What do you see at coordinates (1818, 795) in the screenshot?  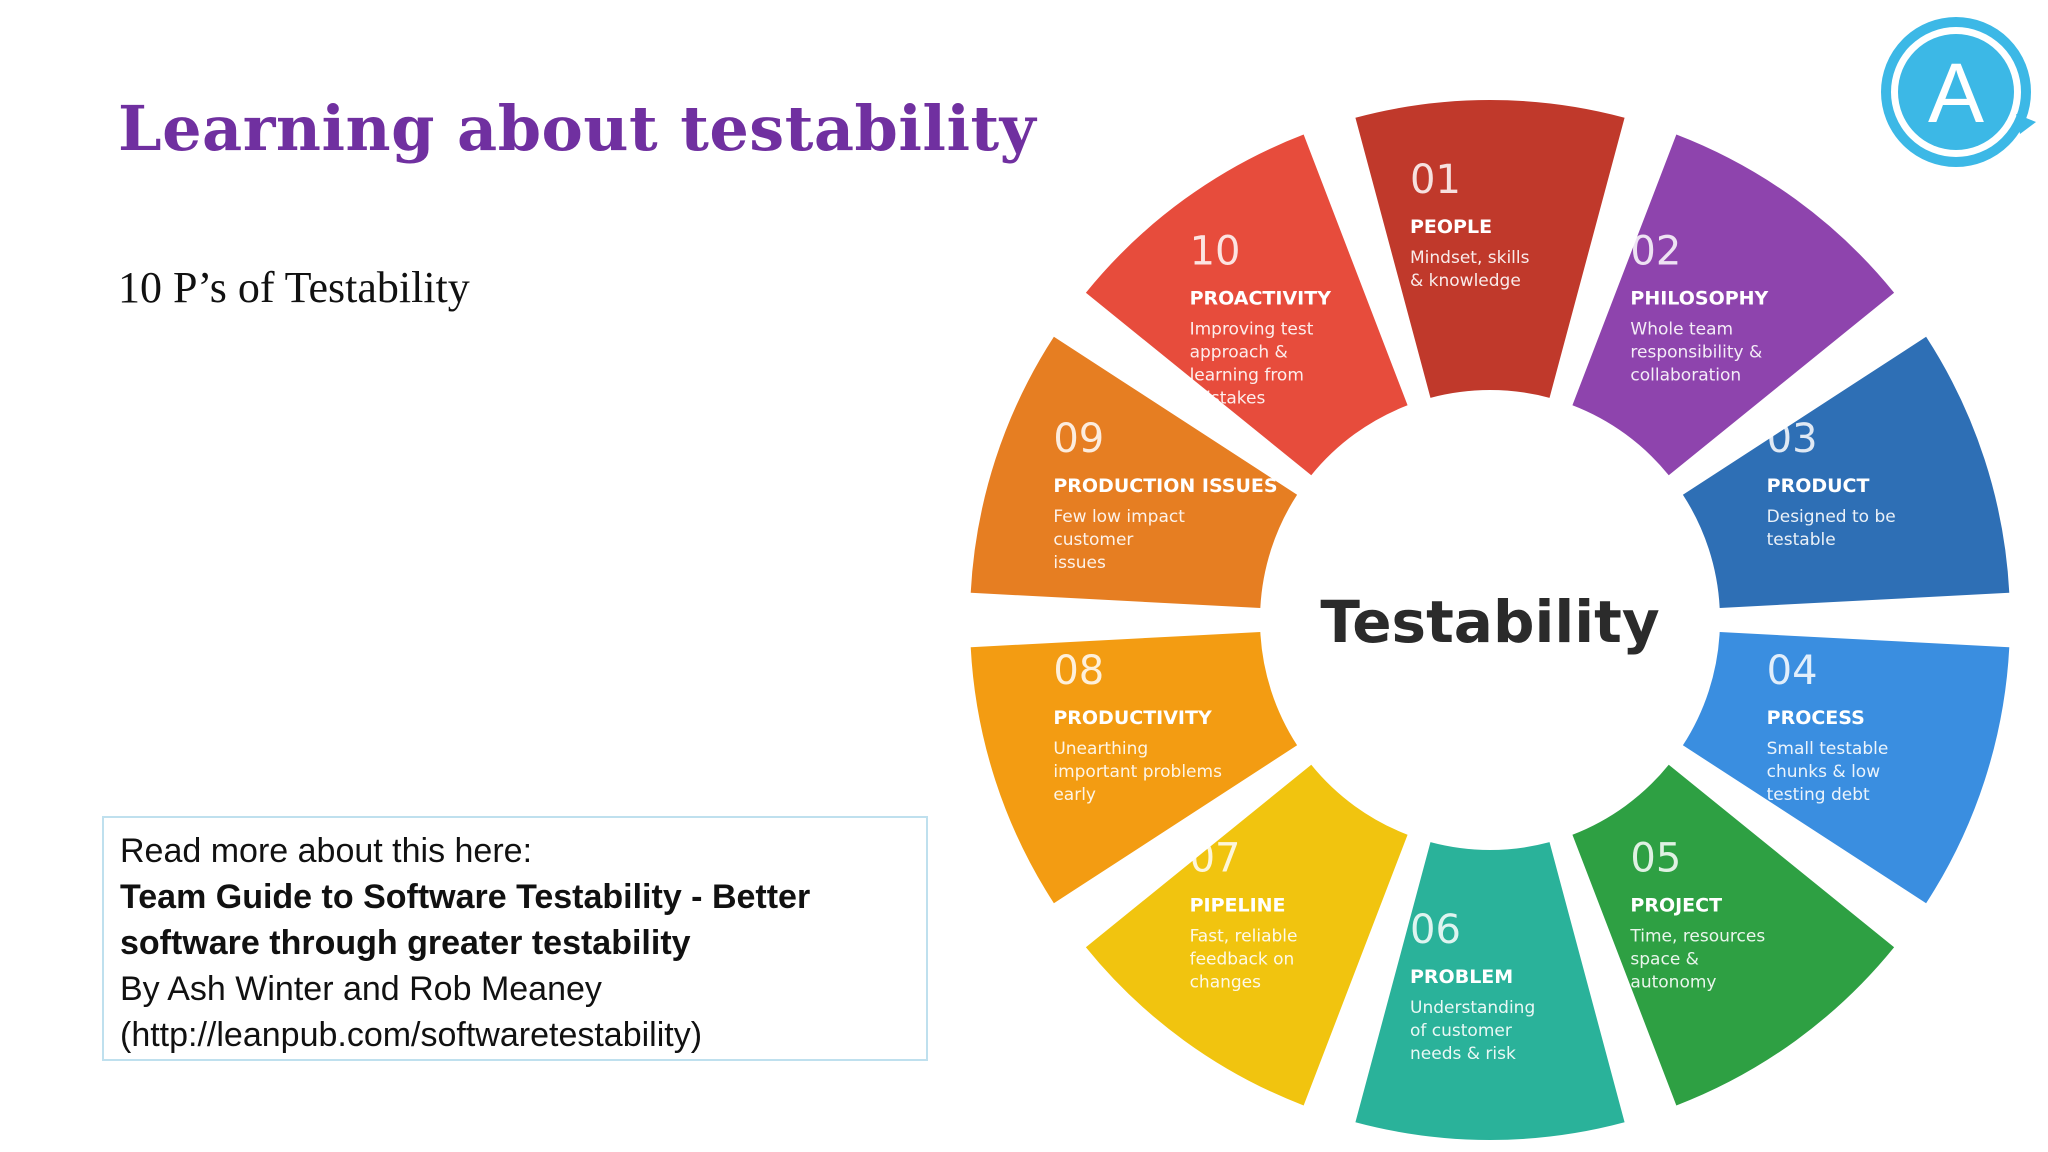 I see `segment-description-line: testing debt` at bounding box center [1818, 795].